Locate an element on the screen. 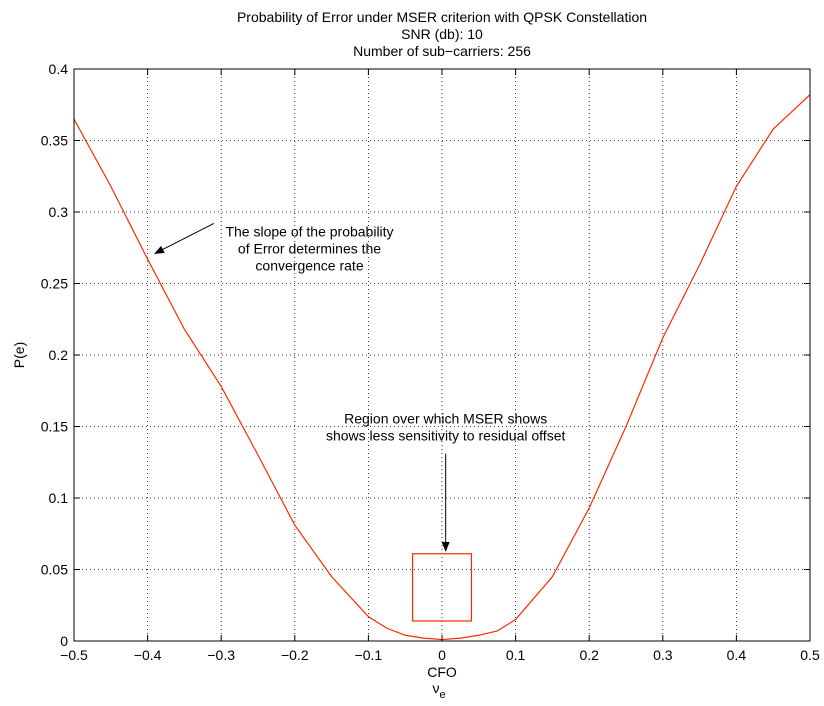 The width and height of the screenshot is (824, 706). title-line-3: Number of sub−carriers: 256 is located at coordinates (442, 51).